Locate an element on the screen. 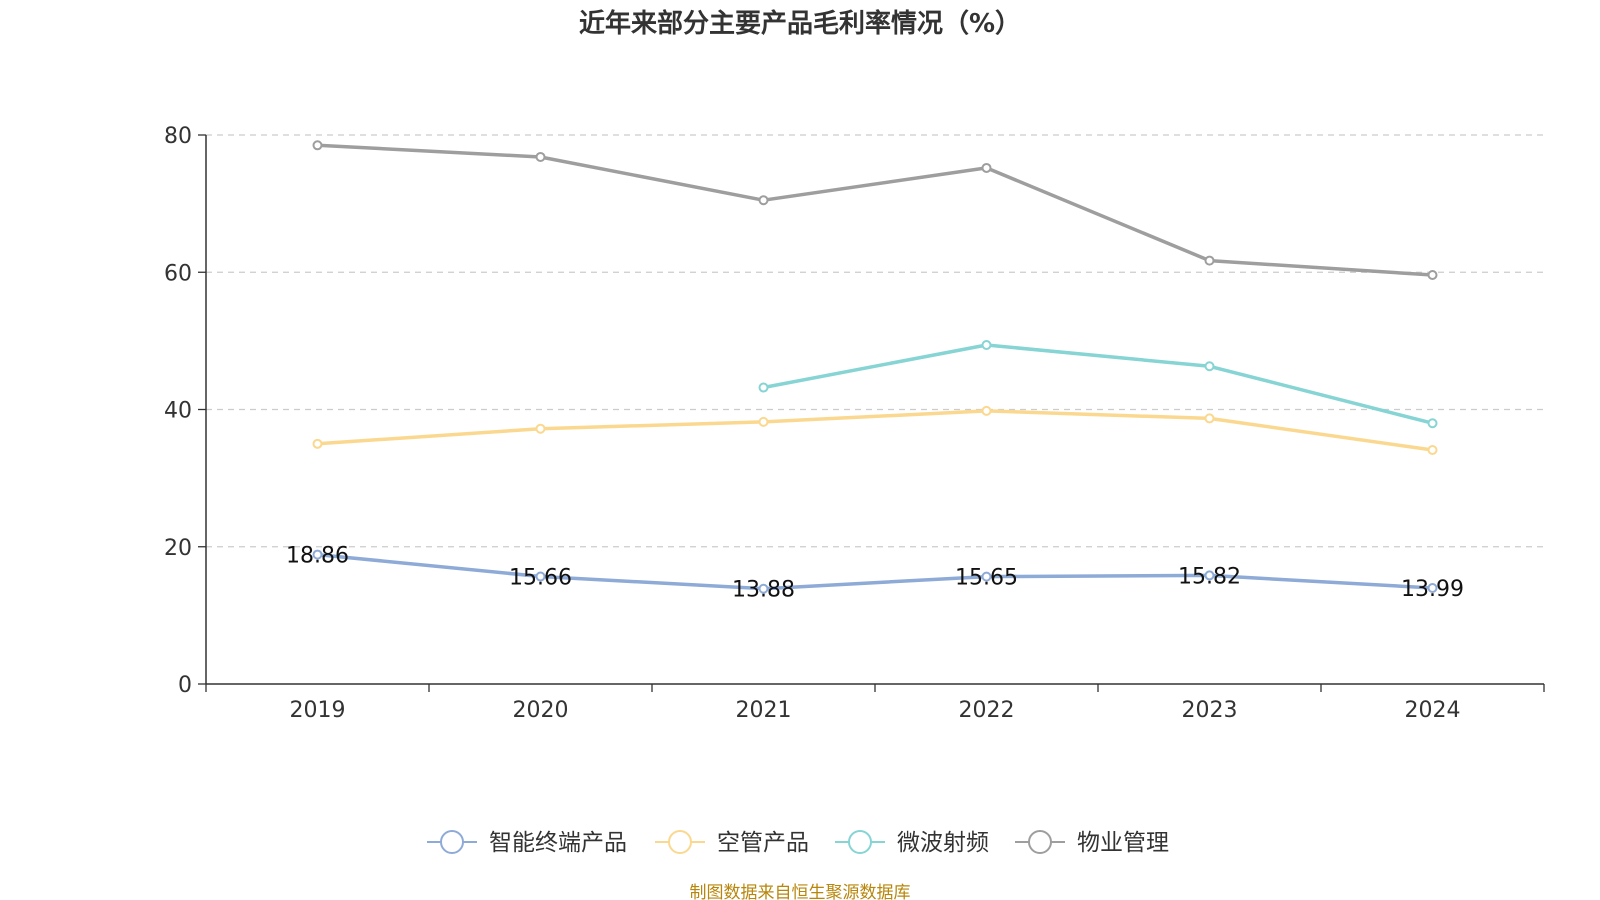 The width and height of the screenshot is (1600, 900). x-tick-label-2023: 2023 is located at coordinates (1210, 710).